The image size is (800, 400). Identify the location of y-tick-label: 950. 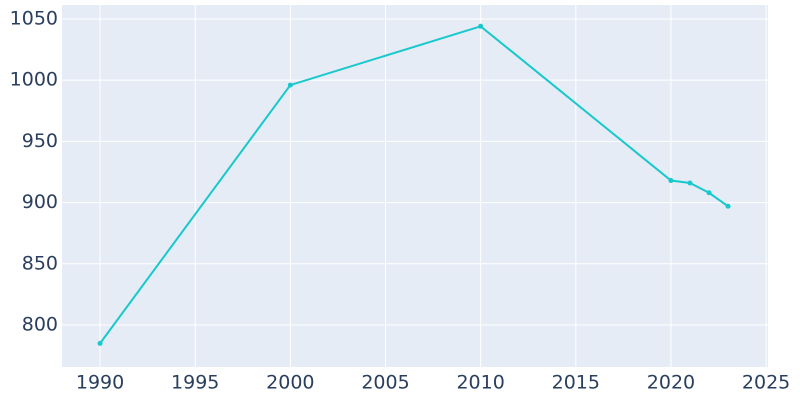
(40, 141).